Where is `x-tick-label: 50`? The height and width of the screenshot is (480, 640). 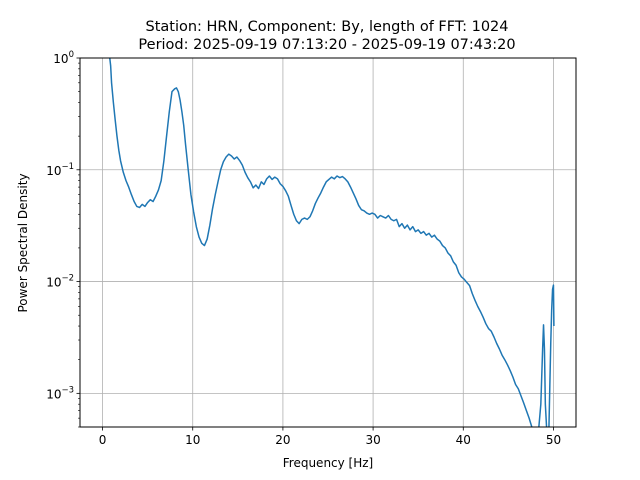
x-tick-label: 50 is located at coordinates (553, 440).